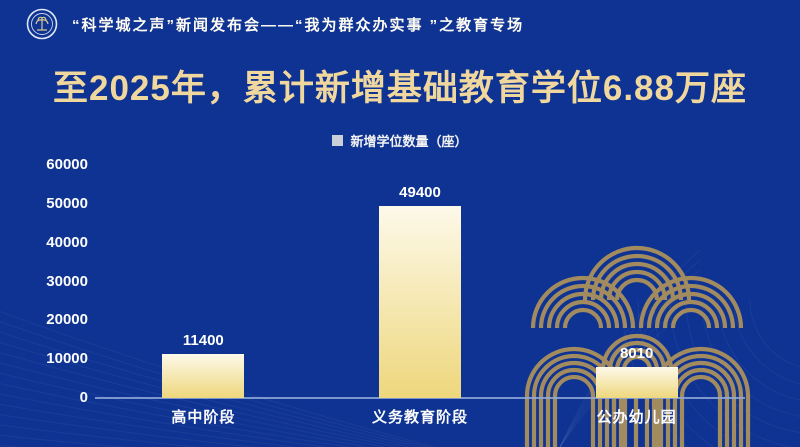 This screenshot has height=447, width=800. What do you see at coordinates (42, 24) in the screenshot?
I see `science-city-emblem-icon` at bounding box center [42, 24].